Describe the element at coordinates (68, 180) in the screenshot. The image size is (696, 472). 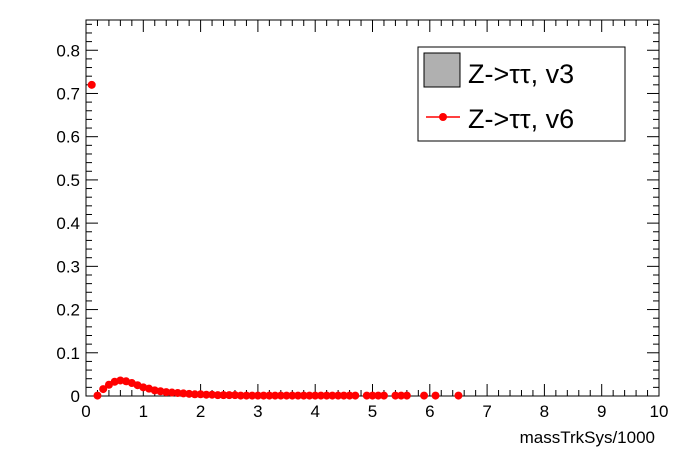
I see `y-tick-label: 0.5` at that location.